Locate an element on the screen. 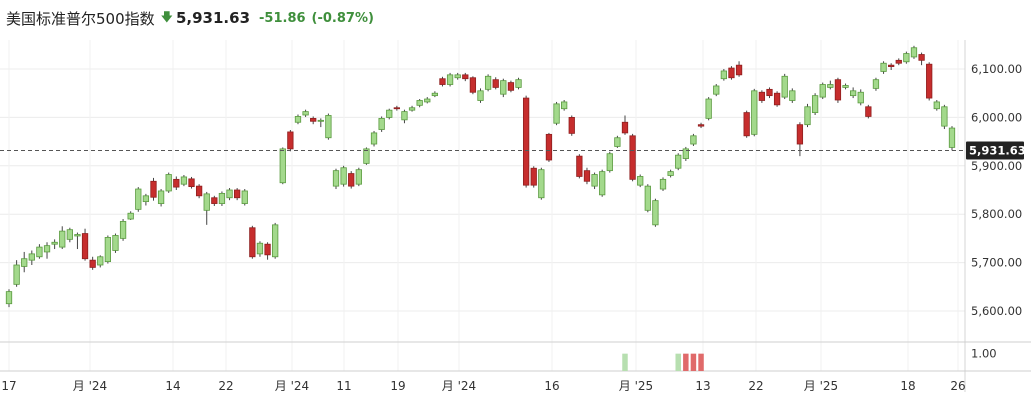 Image resolution: width=1031 pixels, height=408 pixels. y-tick-label: 5,900.00 is located at coordinates (996, 166).